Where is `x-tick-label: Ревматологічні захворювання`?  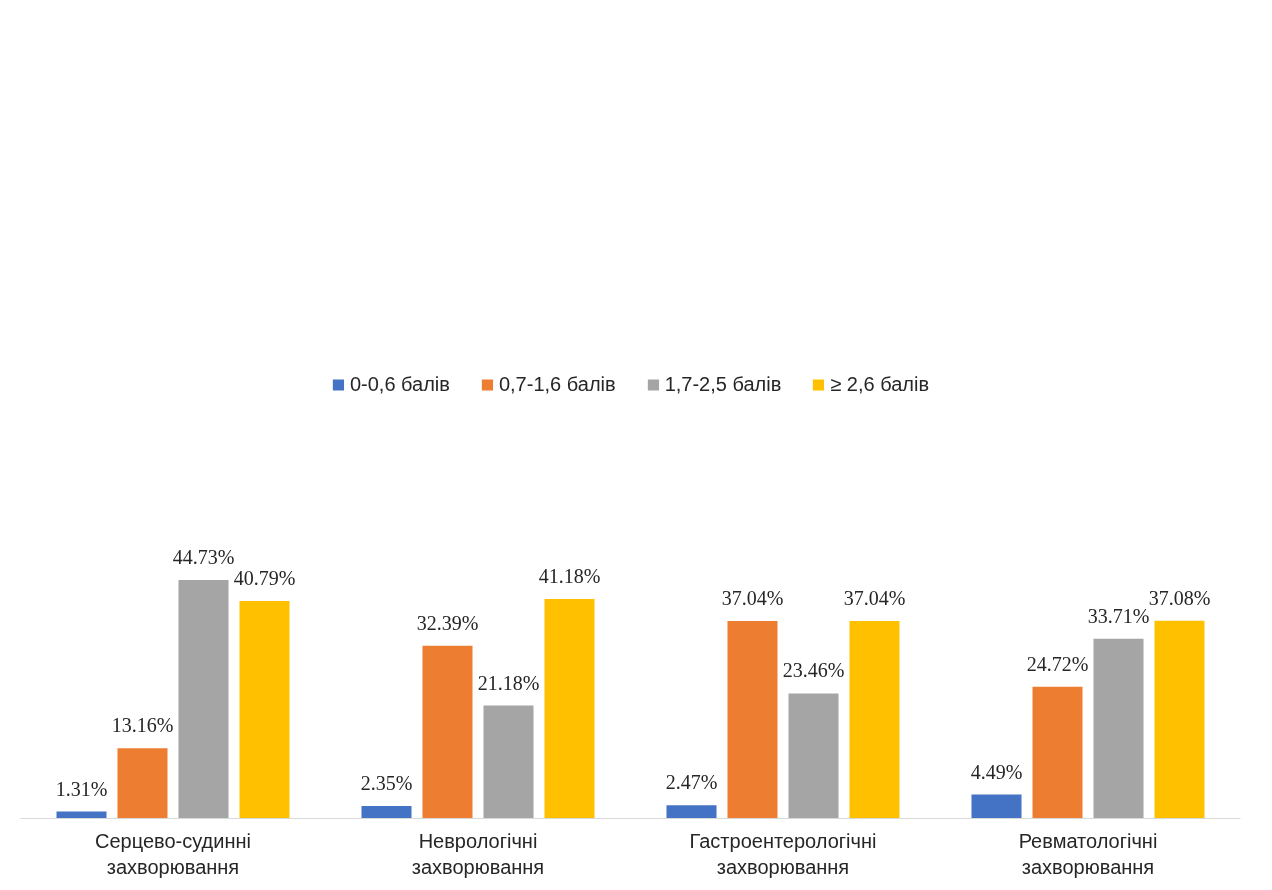 x-tick-label: Ревматологічні захворювання is located at coordinates (1088, 853).